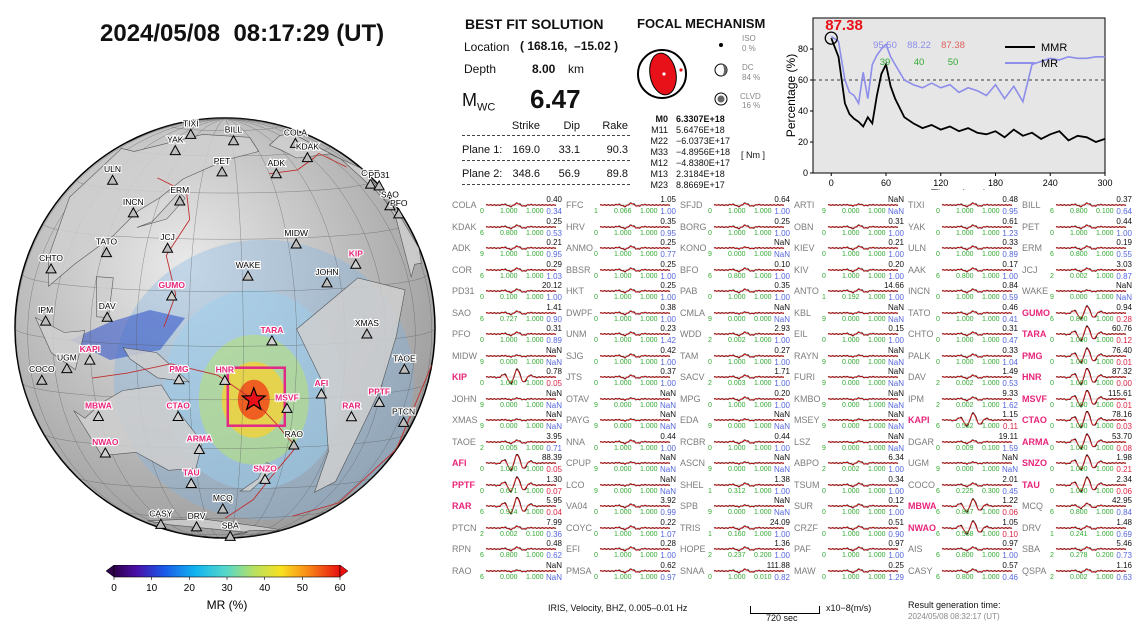 This screenshot has height=626, width=1136. Describe the element at coordinates (1077, 529) in the screenshot. I see `waveform-panel: DRV 1.48 1 0.241 1.000 0.69` at that location.